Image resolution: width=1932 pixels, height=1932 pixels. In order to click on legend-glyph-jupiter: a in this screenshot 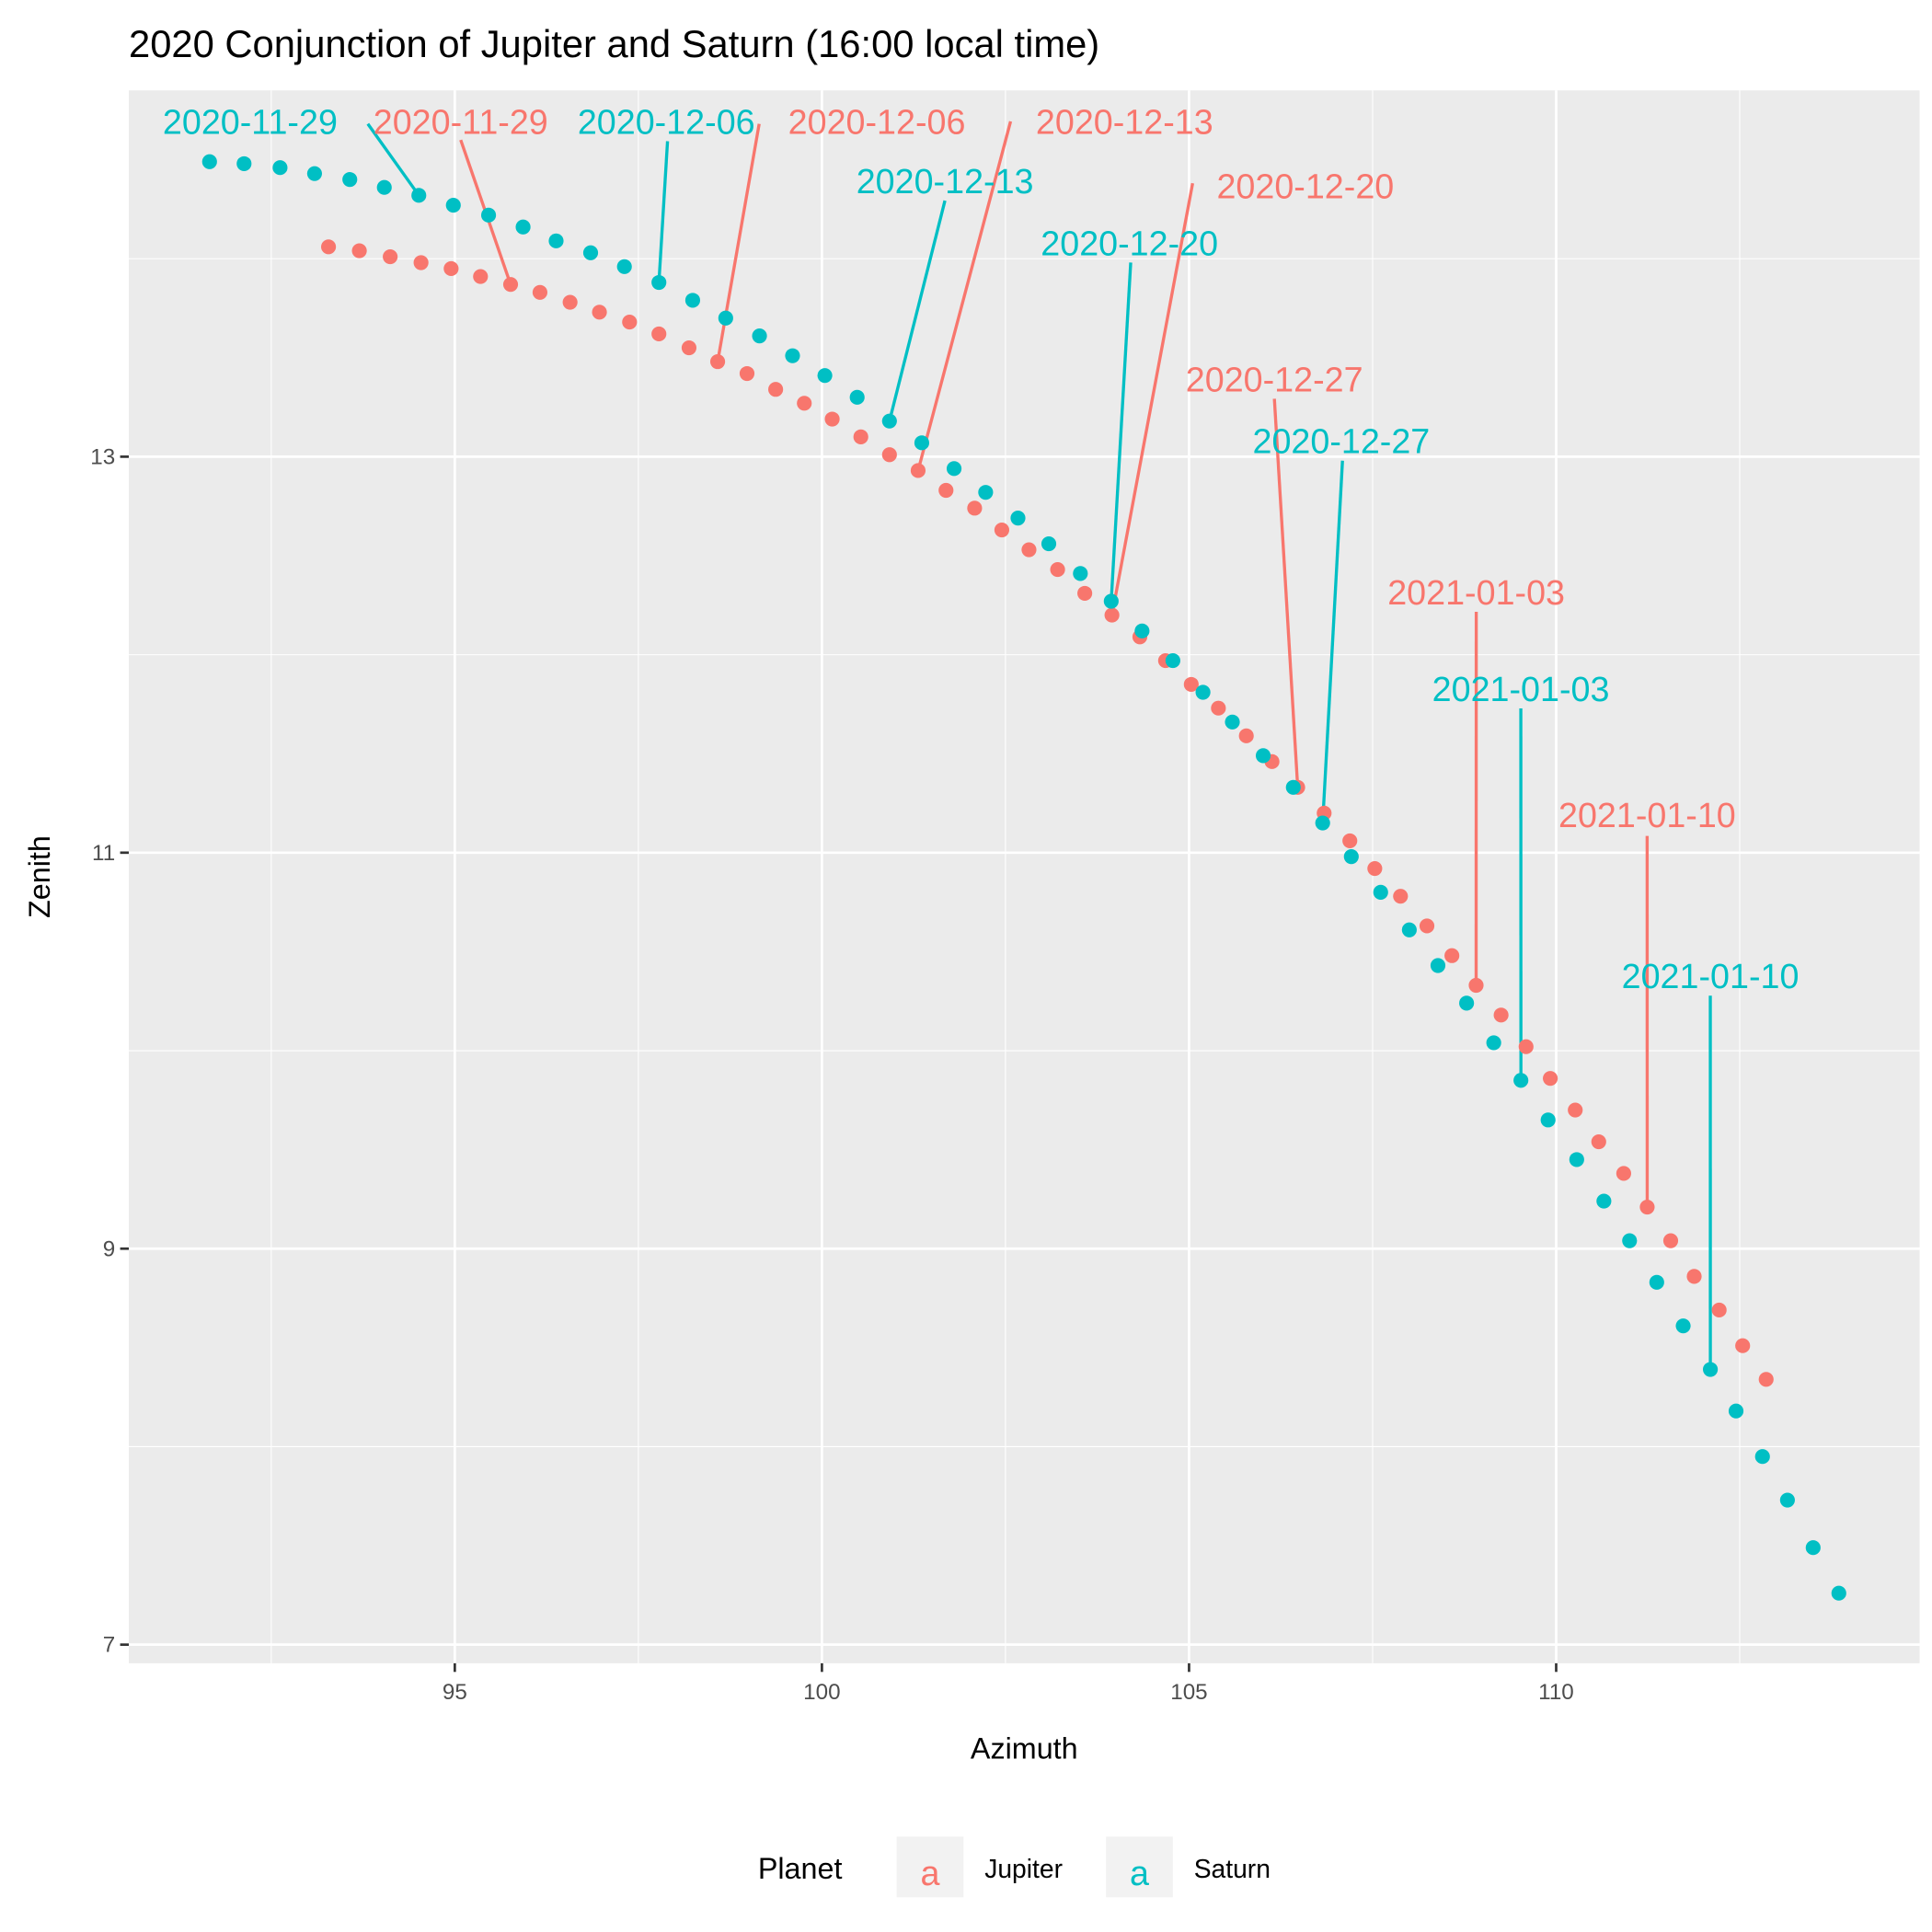, I will do `click(929, 1873)`.